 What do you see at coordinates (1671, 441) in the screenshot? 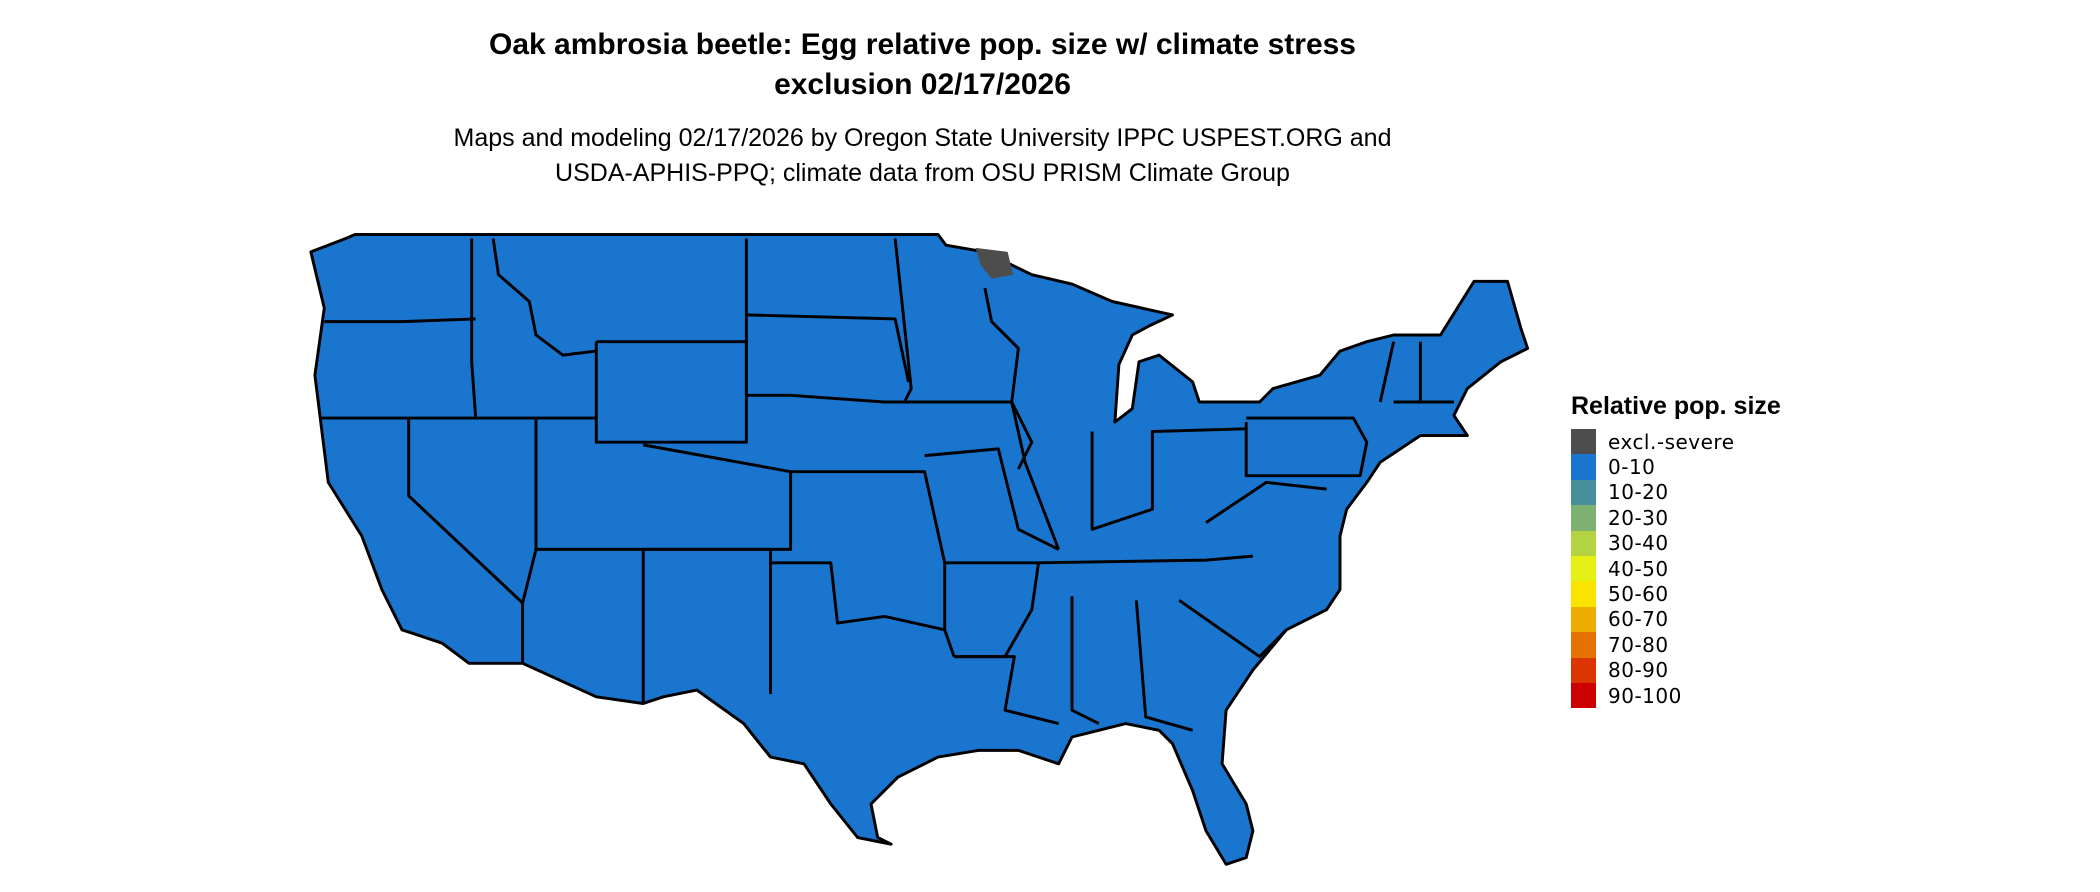
I see `legend-label: excl.-severe` at bounding box center [1671, 441].